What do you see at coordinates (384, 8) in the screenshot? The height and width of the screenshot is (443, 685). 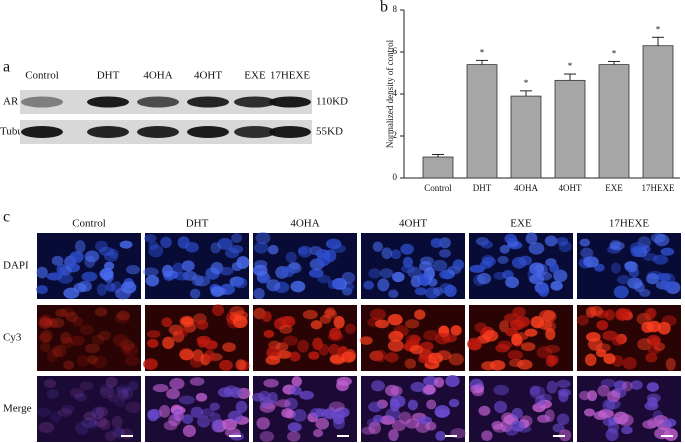 I see `panel-label: b` at bounding box center [384, 8].